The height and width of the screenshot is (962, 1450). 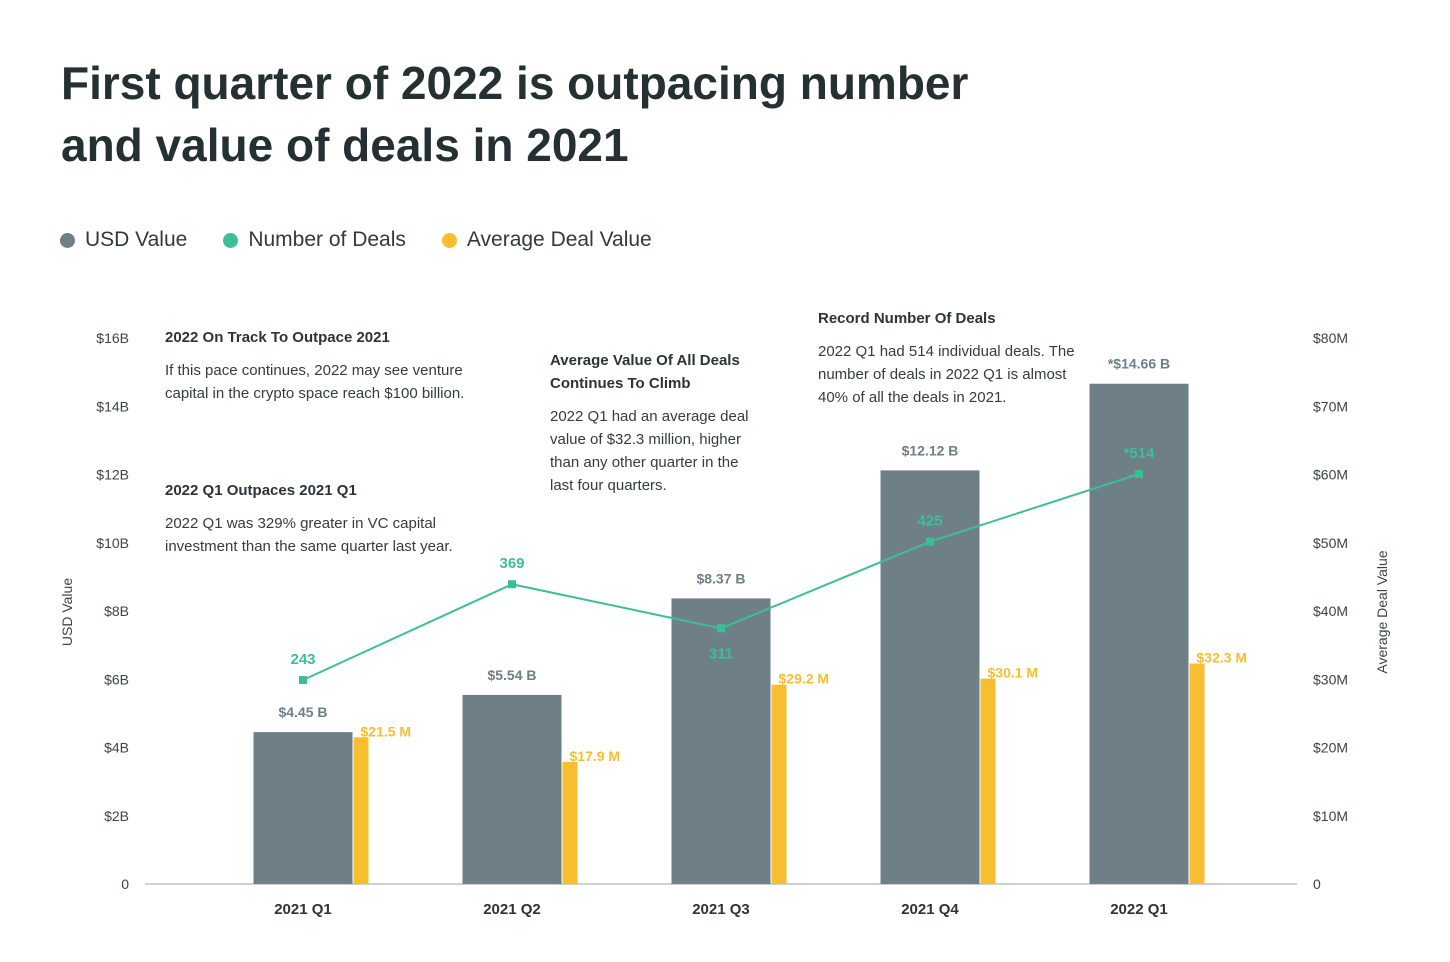 I want to click on legend-dot-avg, so click(x=449, y=240).